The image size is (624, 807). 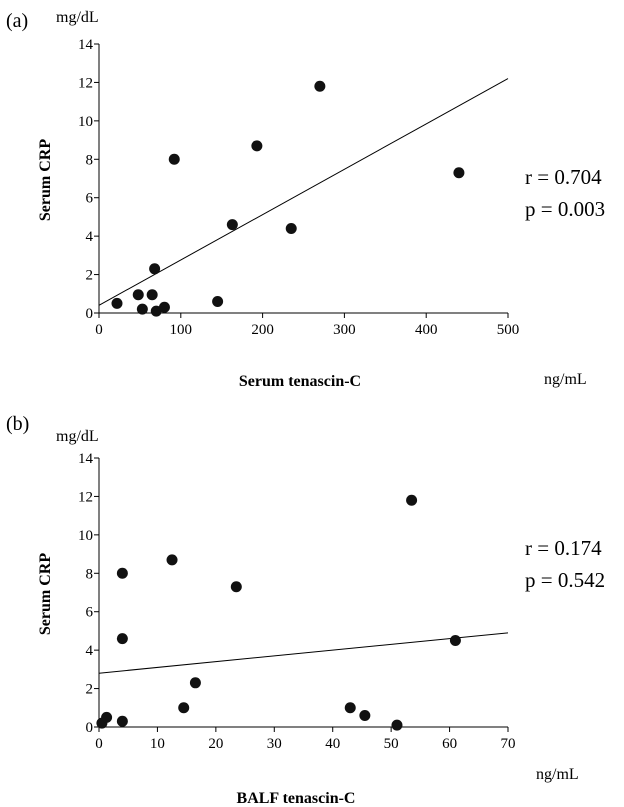 What do you see at coordinates (508, 330) in the screenshot?
I see `x-tick-label: 500` at bounding box center [508, 330].